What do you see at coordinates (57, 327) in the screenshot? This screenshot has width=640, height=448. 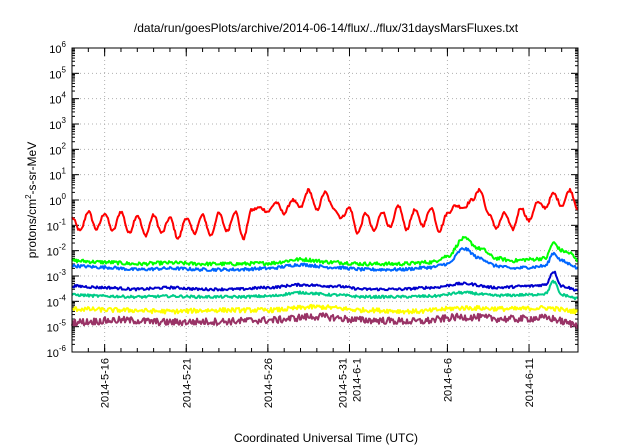 I see `y-tick-label: 10⁻⁵` at bounding box center [57, 327].